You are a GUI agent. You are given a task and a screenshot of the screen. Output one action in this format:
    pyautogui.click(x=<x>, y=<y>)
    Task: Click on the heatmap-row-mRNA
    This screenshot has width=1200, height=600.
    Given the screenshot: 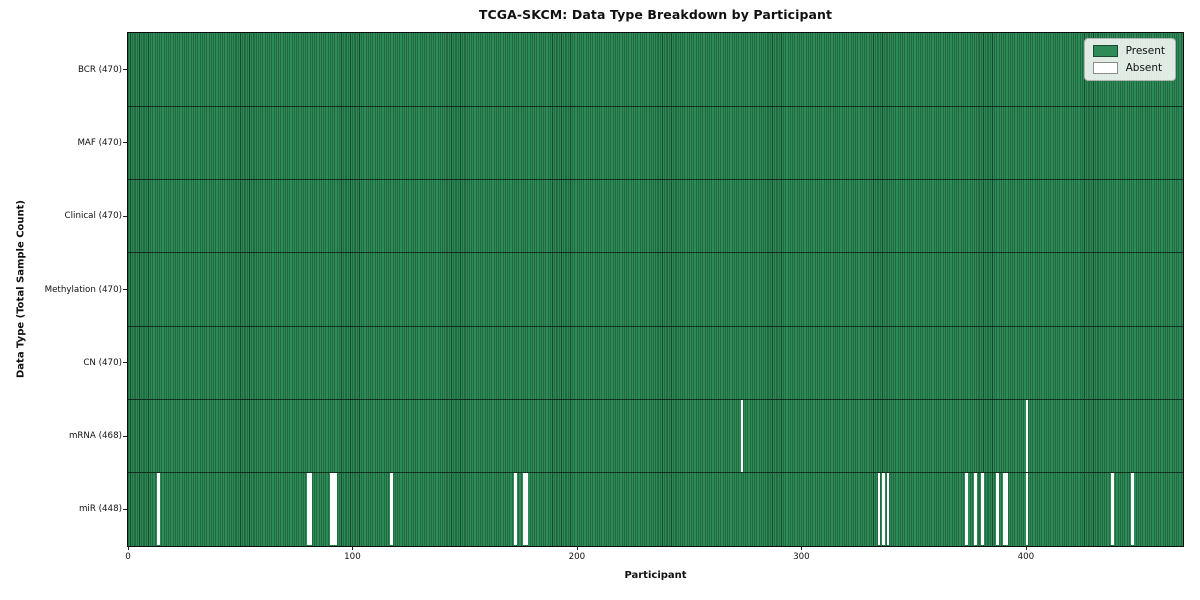 What is the action you would take?
    pyautogui.click(x=655, y=436)
    